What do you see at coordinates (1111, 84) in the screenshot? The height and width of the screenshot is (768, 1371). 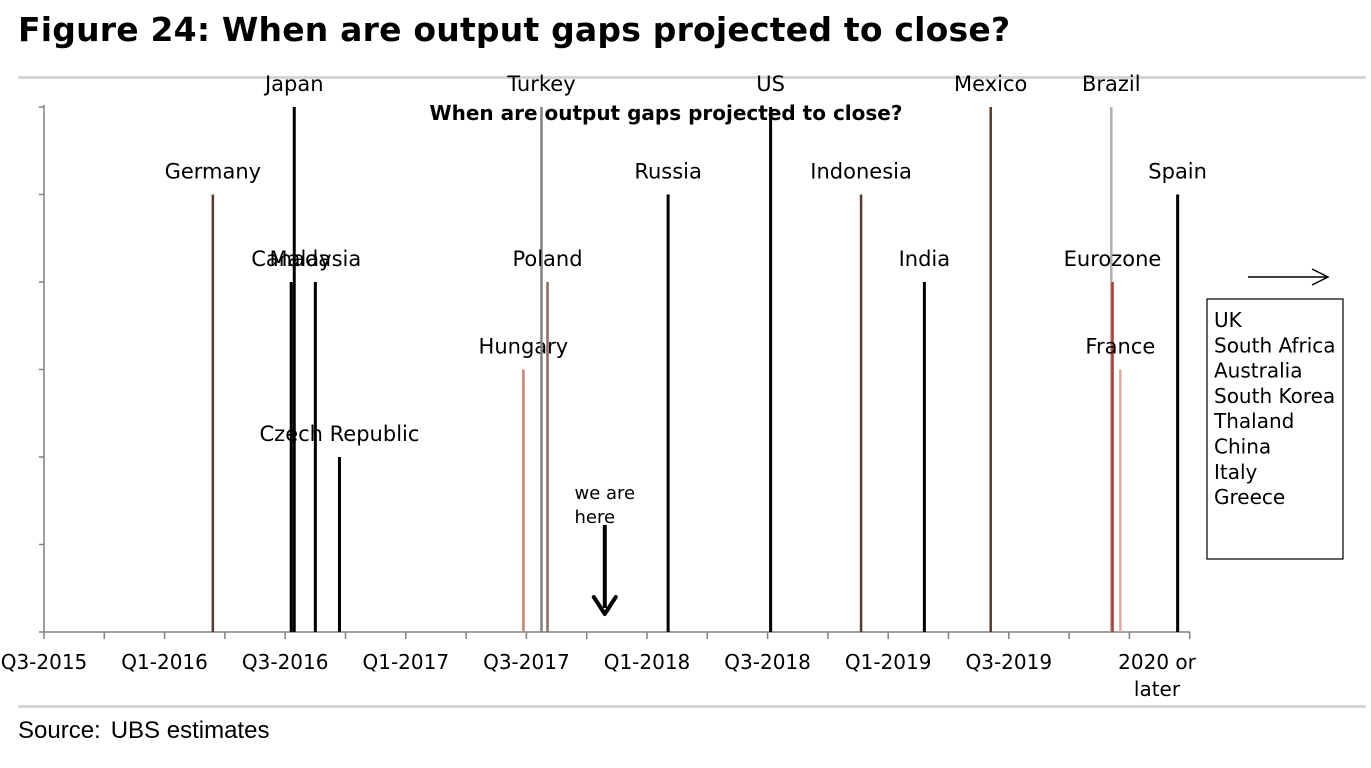 I see `event-label: Brazil` at bounding box center [1111, 84].